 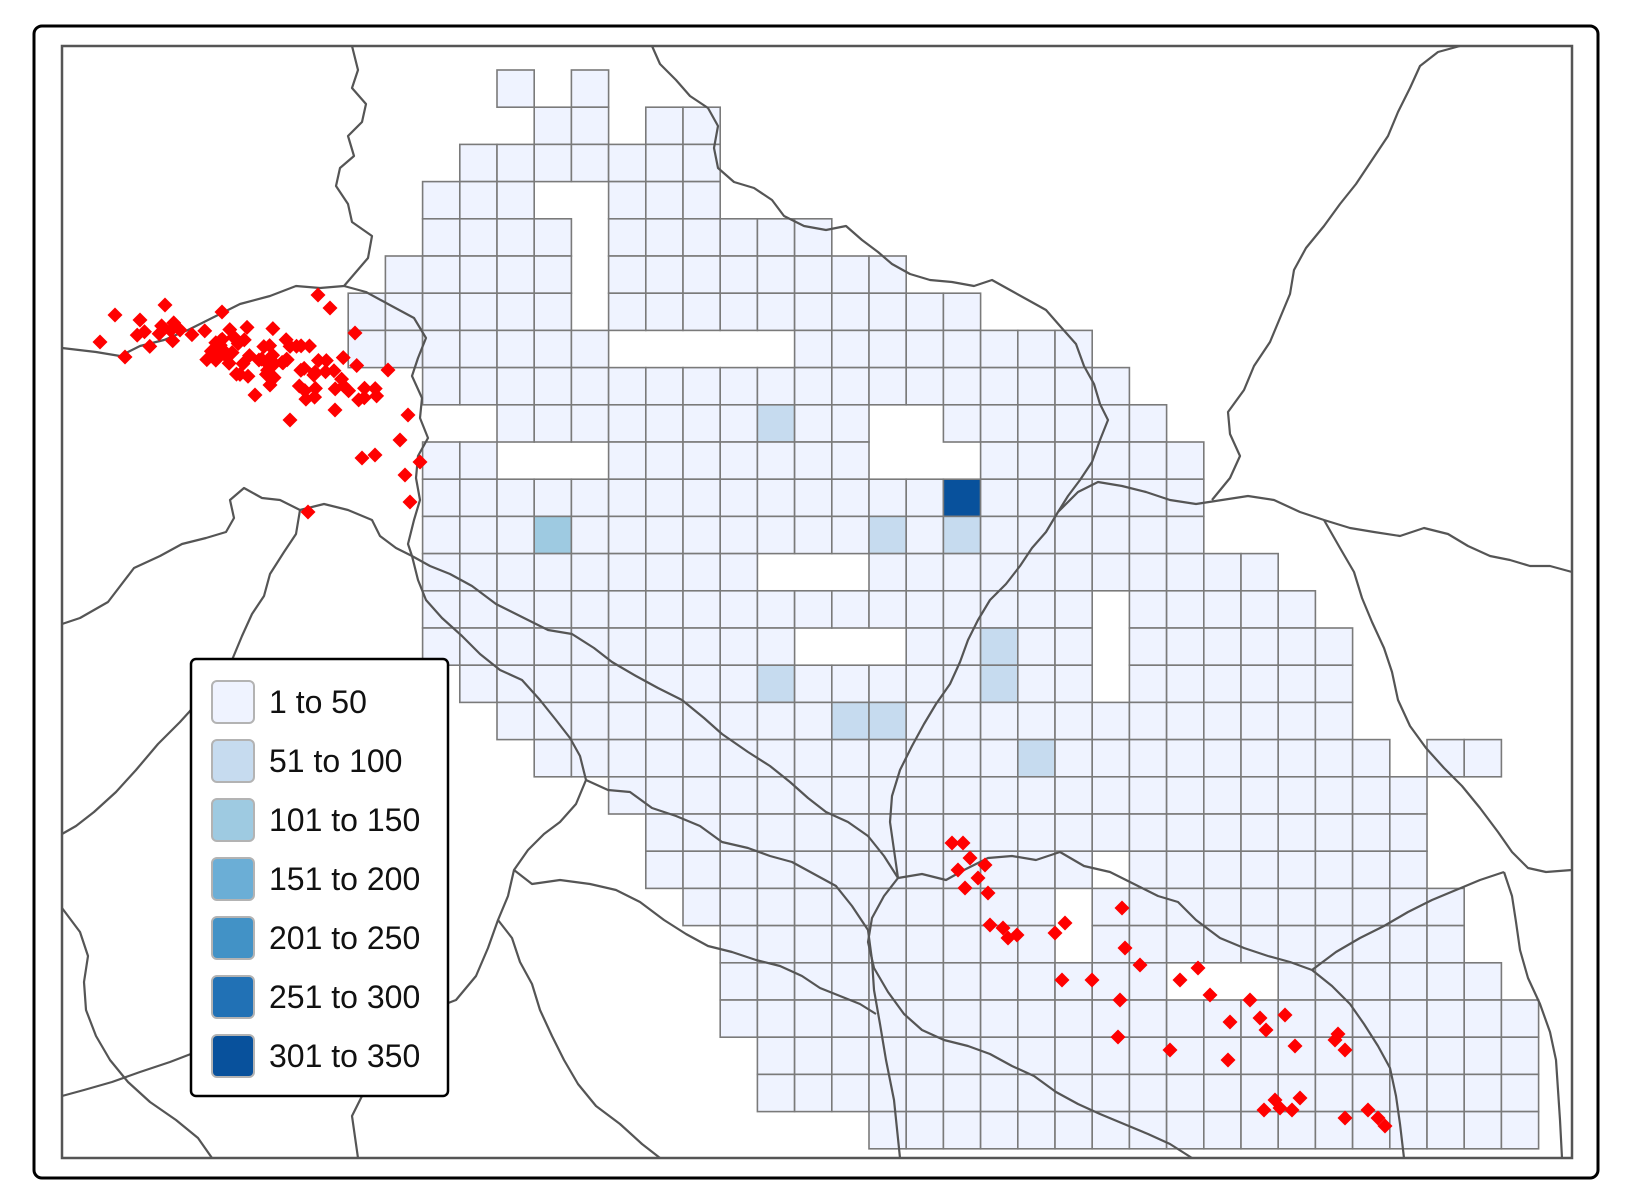 I want to click on legend-label: 51 to 100, so click(x=335, y=761).